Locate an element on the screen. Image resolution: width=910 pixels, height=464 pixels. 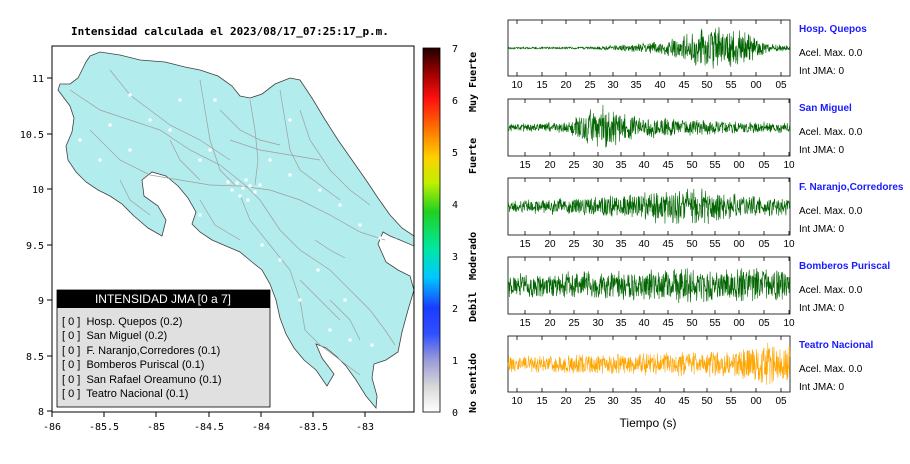
station-name: F. Naranjo,Corredores is located at coordinates (851, 187).